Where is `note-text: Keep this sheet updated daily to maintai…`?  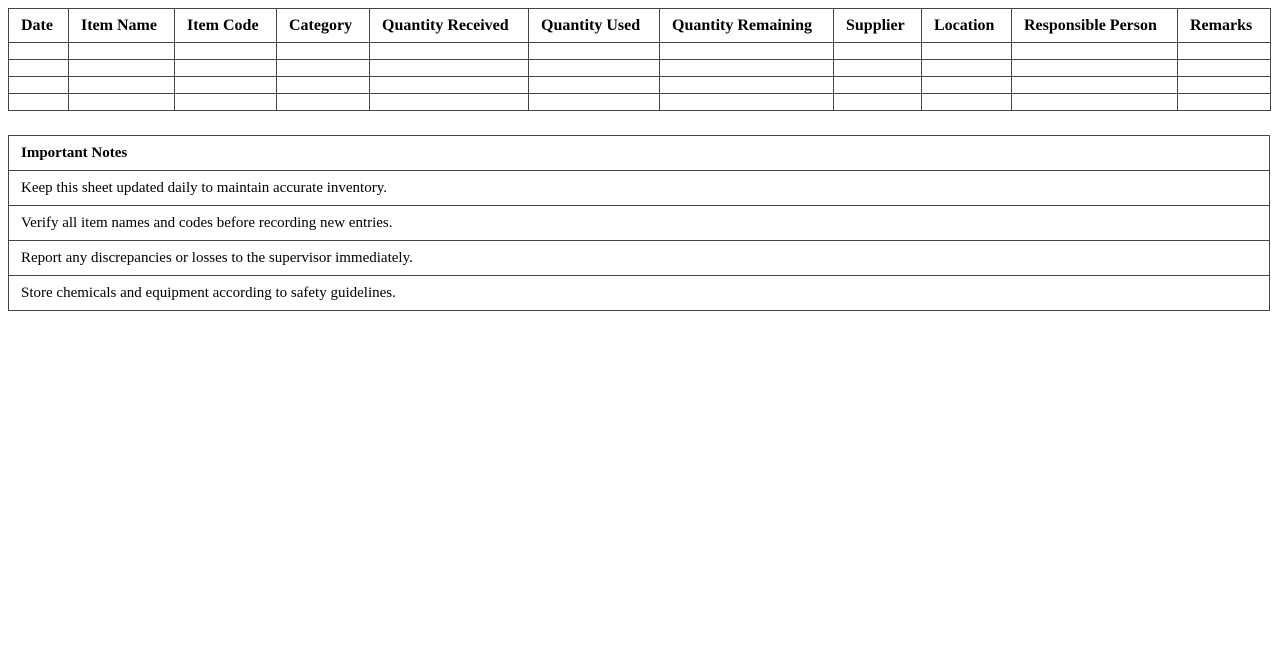 note-text: Keep this sheet updated daily to maintai… is located at coordinates (639, 188).